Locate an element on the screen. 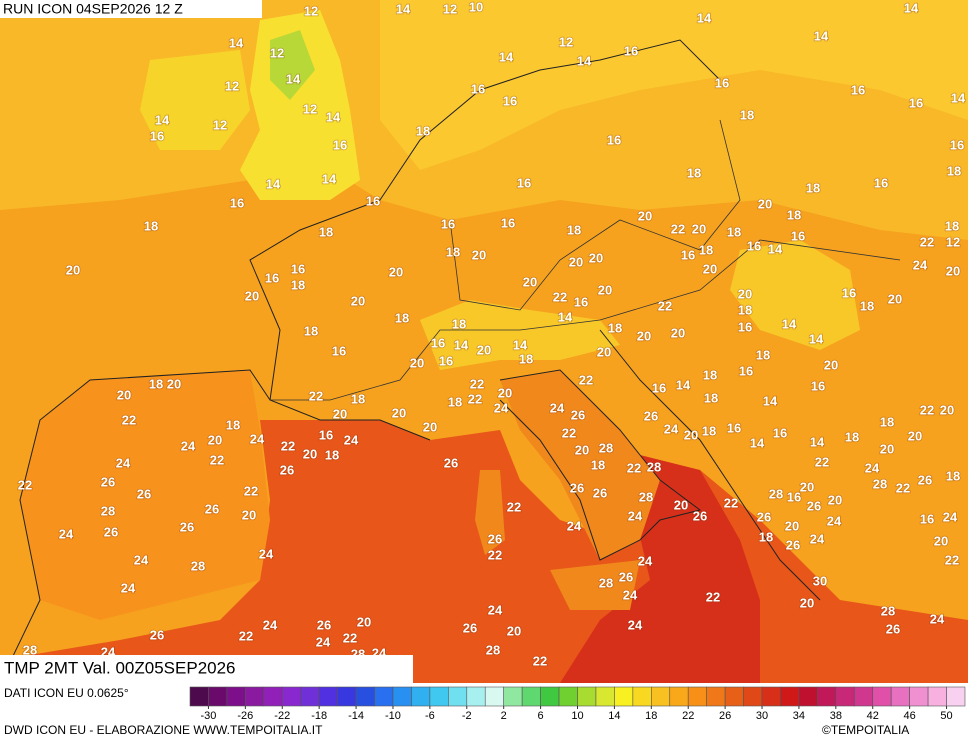 This screenshot has height=750, width=968. temperature-label: 30 is located at coordinates (820, 580).